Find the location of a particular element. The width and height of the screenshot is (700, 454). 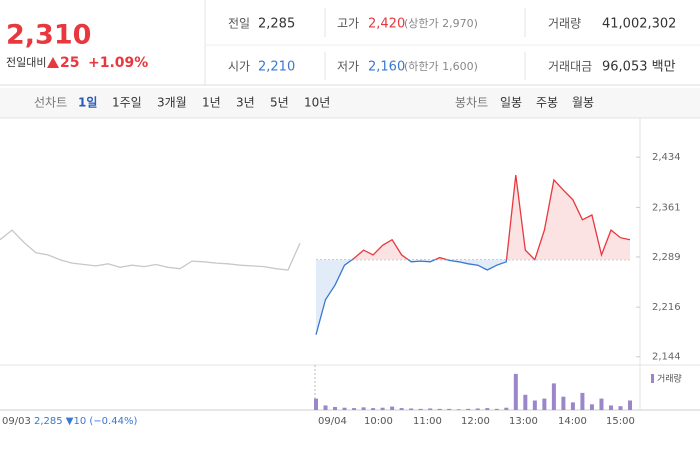

y-tick-label: 2,289 is located at coordinates (666, 257).